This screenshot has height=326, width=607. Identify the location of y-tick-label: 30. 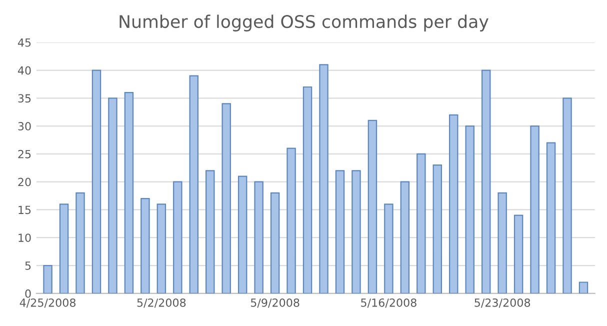
(24, 126).